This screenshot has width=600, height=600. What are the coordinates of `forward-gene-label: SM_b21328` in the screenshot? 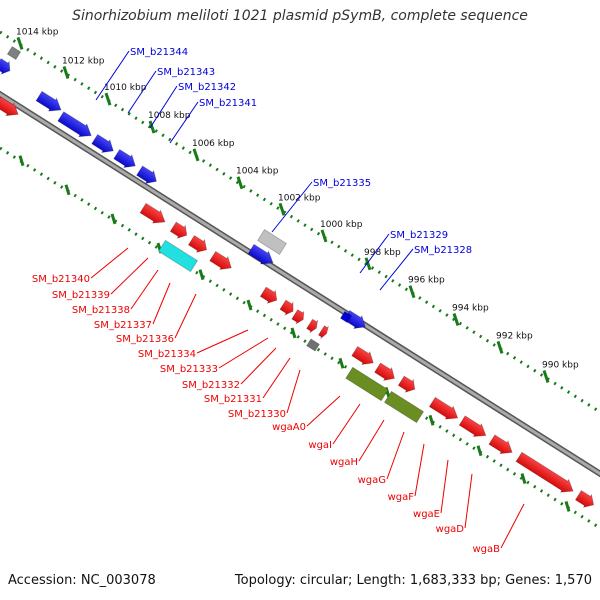 It's located at (443, 250).